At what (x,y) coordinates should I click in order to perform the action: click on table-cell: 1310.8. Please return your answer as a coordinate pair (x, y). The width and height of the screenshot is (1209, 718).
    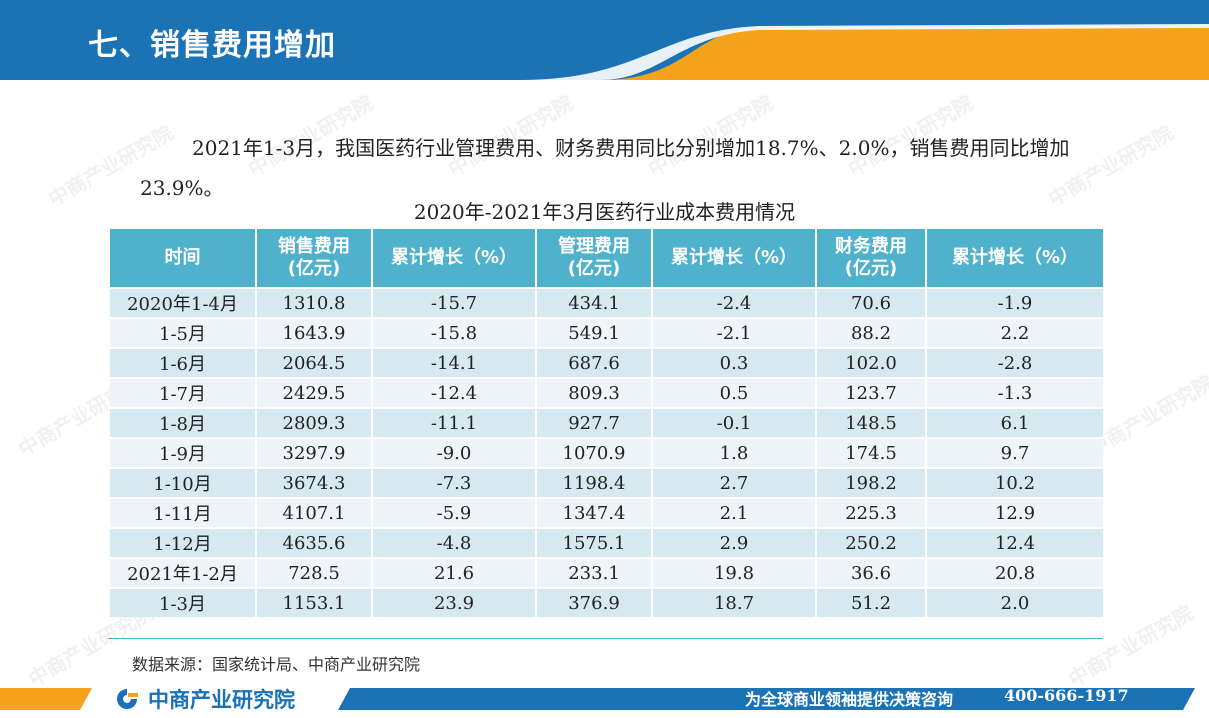
    Looking at the image, I should click on (314, 302).